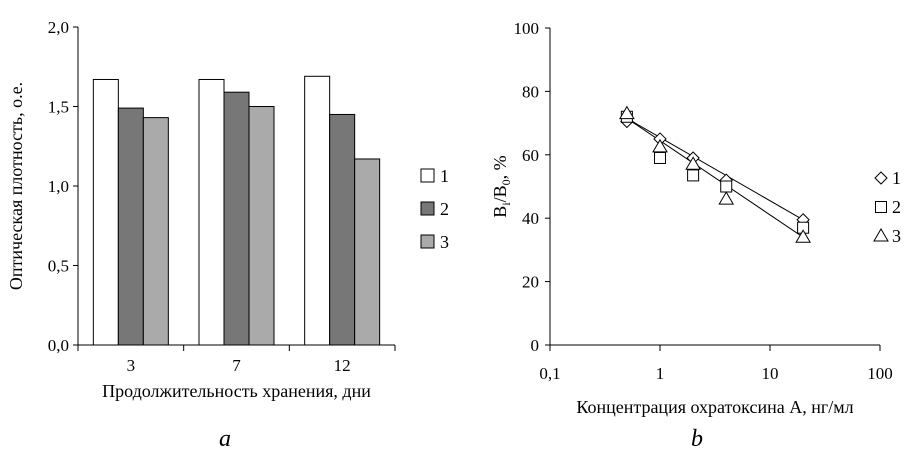  Describe the element at coordinates (16, 186) in the screenshot. I see `y-axis-title: Оптическая плотность, о.е.` at that location.